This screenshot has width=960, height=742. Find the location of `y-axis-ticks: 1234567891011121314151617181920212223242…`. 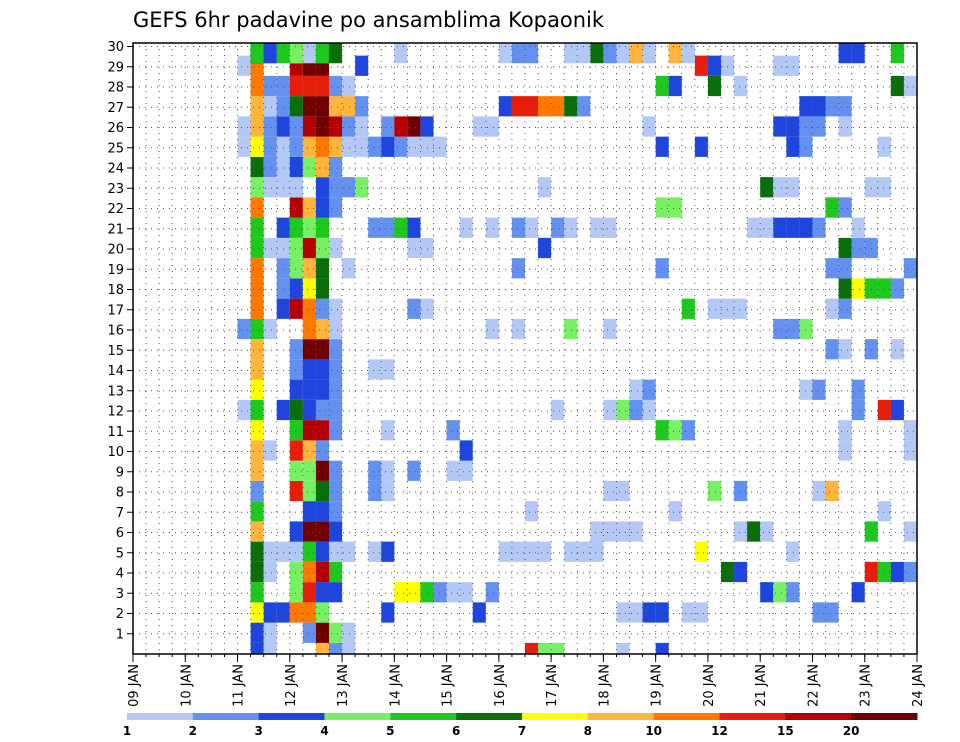

y-axis-ticks: 1234567891011121314151617181920212223242… is located at coordinates (120, 341).